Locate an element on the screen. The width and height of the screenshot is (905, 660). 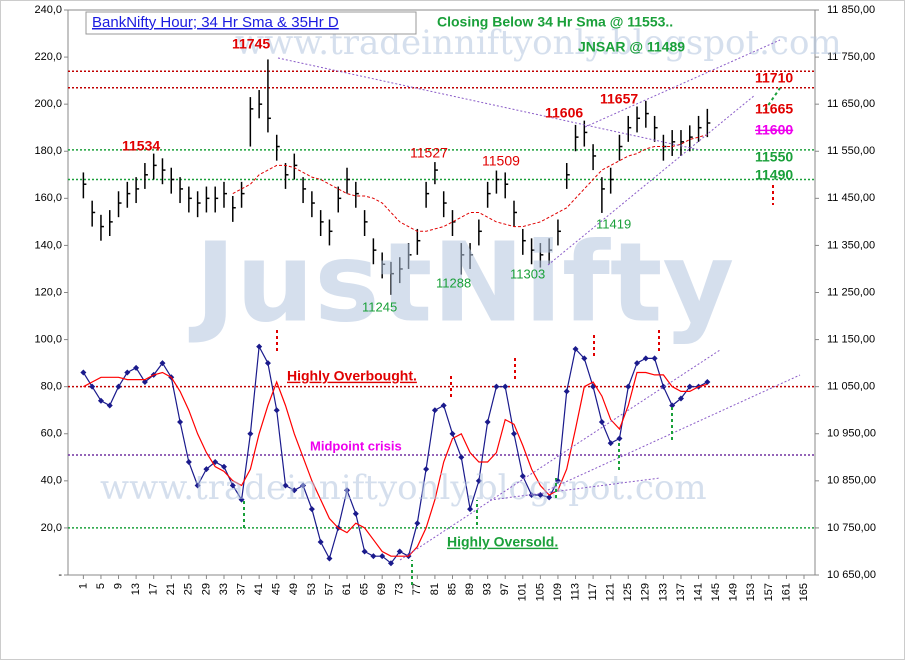
x-tick-label: 101 is located at coordinates (523, 592).